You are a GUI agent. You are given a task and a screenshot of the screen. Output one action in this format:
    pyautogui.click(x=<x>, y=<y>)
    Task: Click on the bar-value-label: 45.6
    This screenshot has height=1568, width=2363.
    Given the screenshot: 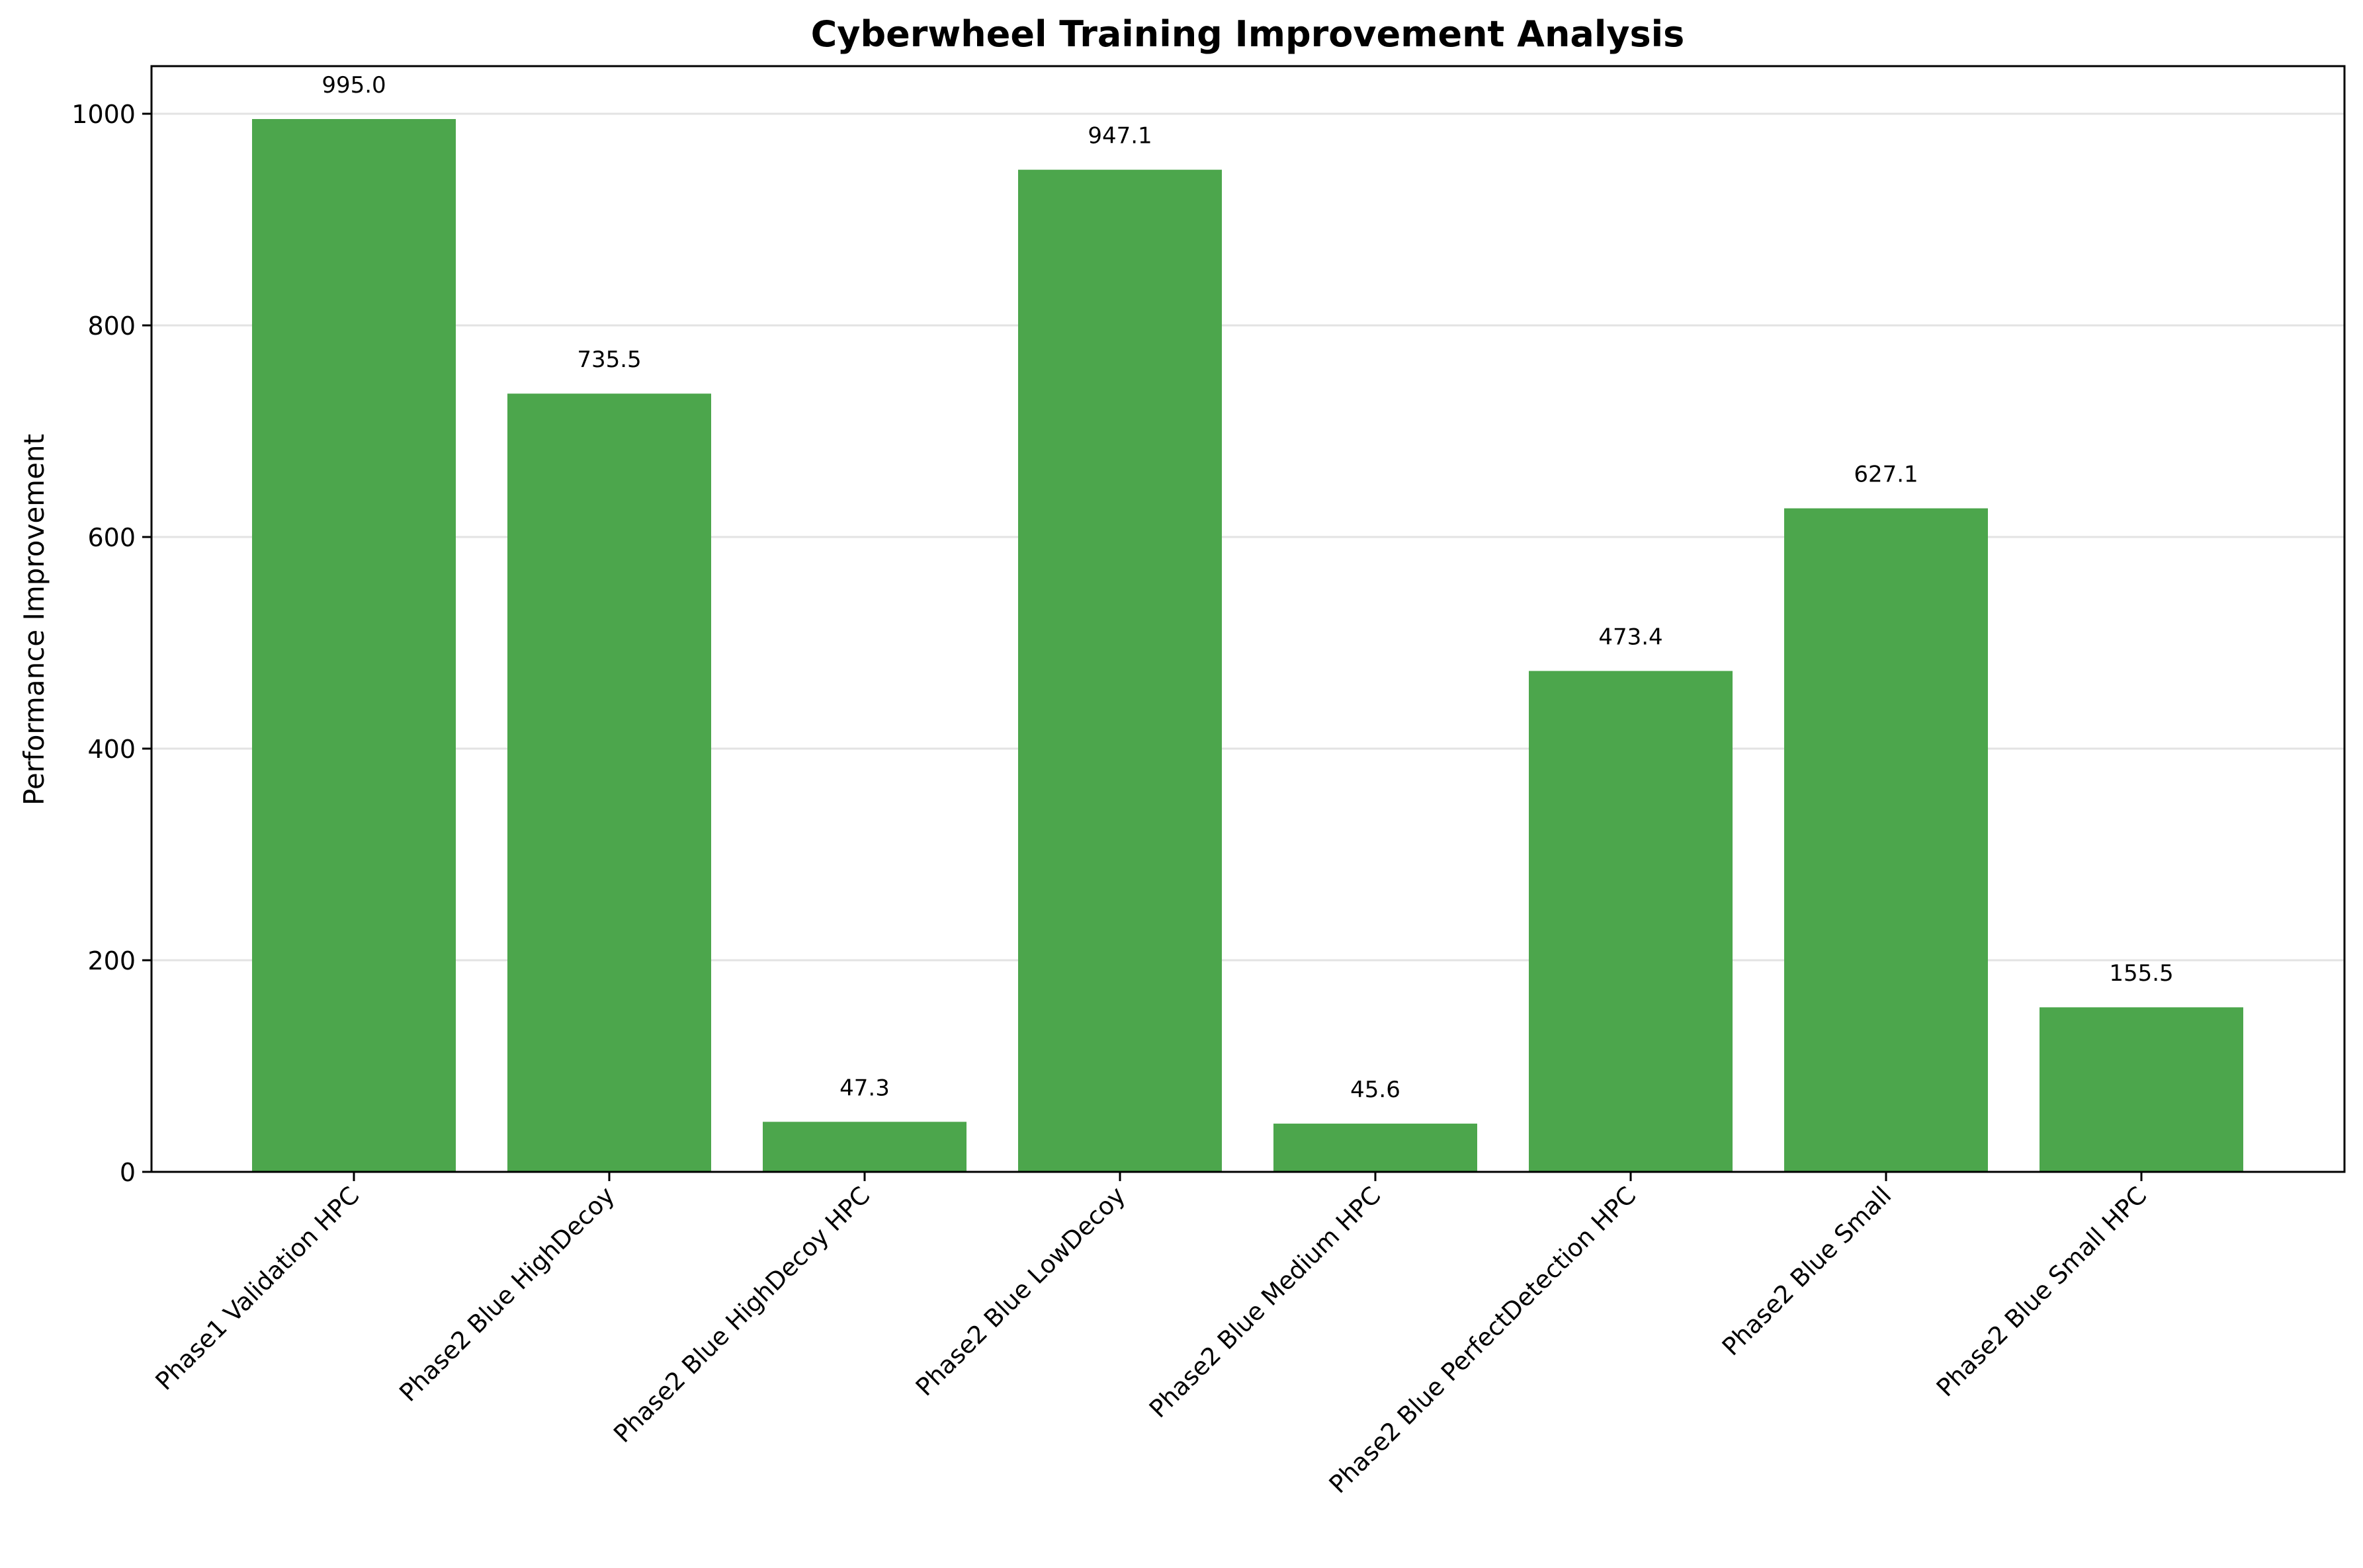 What is the action you would take?
    pyautogui.click(x=1375, y=1090)
    